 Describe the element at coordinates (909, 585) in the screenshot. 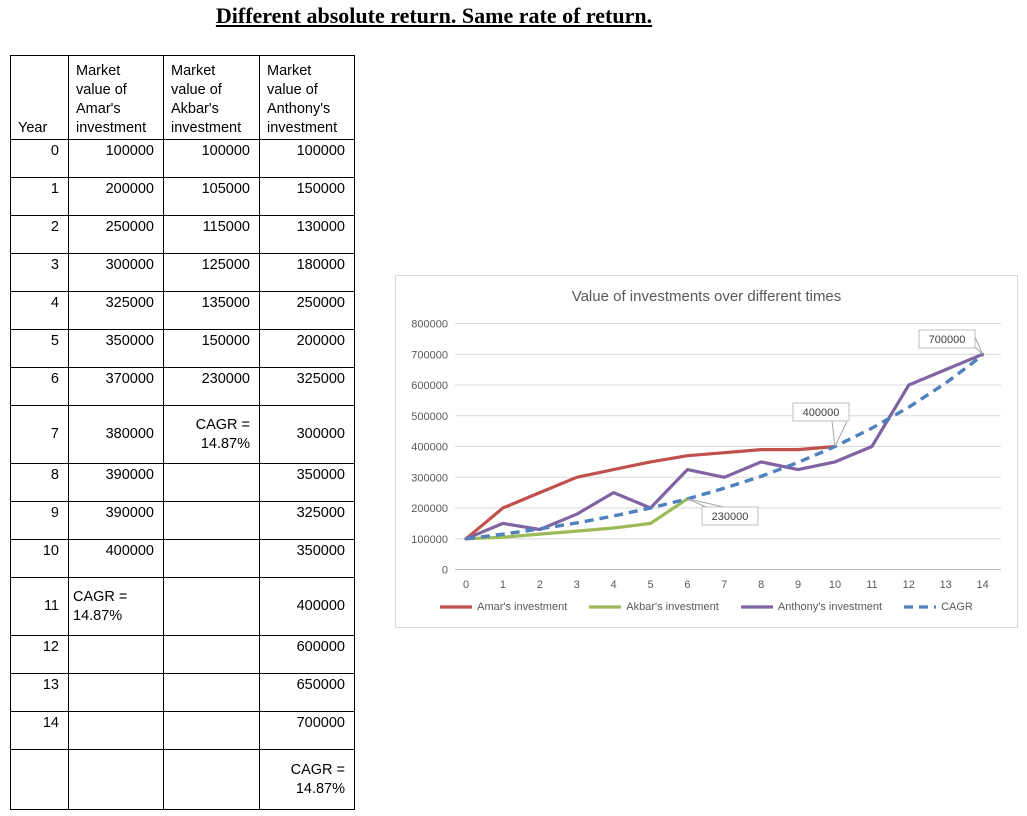

I see `x-axis-tick-label: 12` at that location.